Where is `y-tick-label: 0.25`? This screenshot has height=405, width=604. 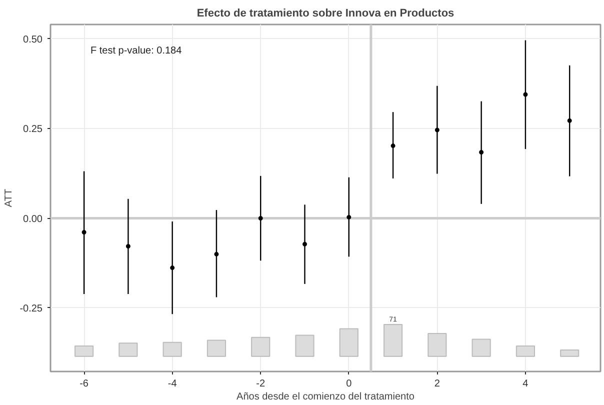 y-tick-label: 0.25 is located at coordinates (33, 130).